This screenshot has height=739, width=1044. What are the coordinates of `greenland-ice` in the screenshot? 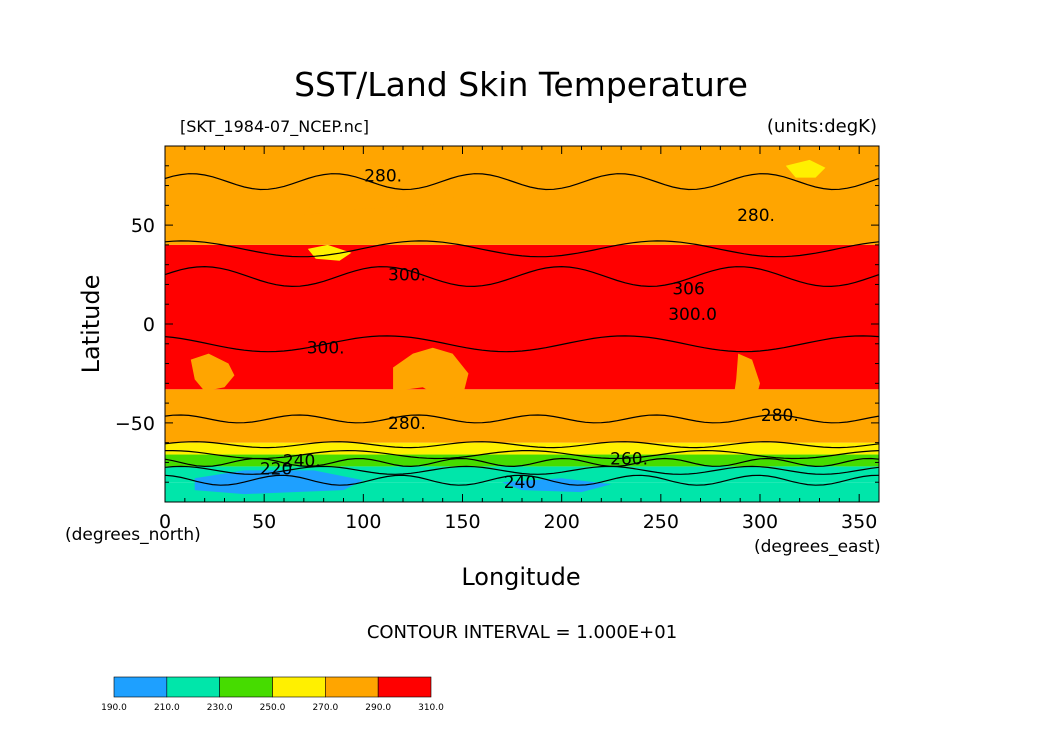 It's located at (805, 168).